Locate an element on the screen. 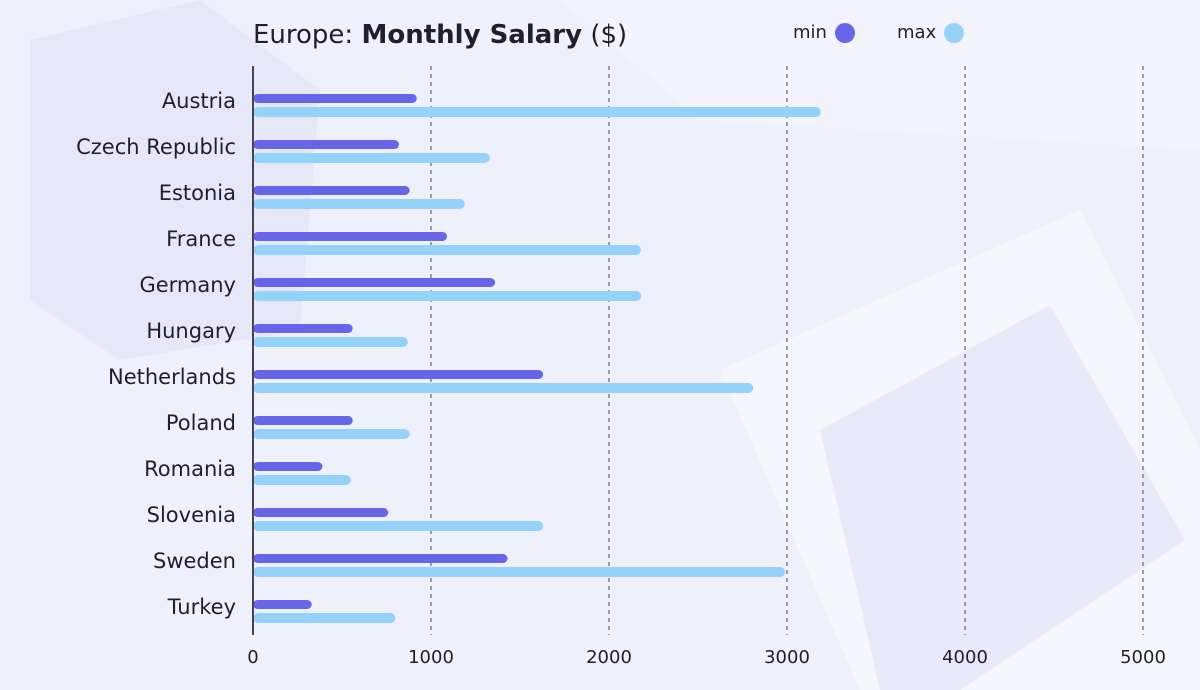 The image size is (1200, 690). category-label: Turkey is located at coordinates (201, 607).